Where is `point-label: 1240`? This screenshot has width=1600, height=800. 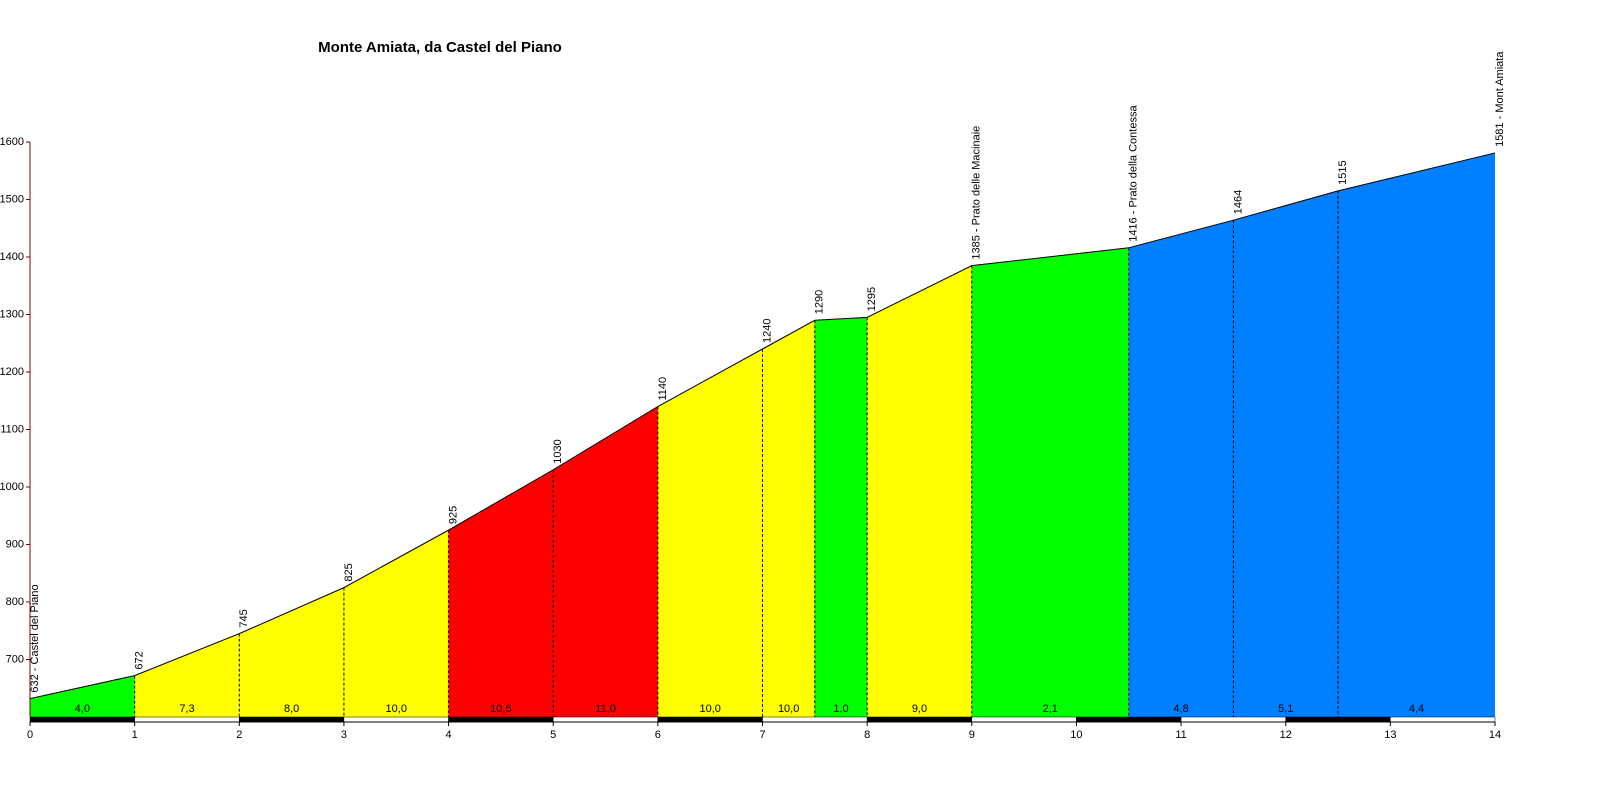
point-label: 1240 is located at coordinates (767, 331).